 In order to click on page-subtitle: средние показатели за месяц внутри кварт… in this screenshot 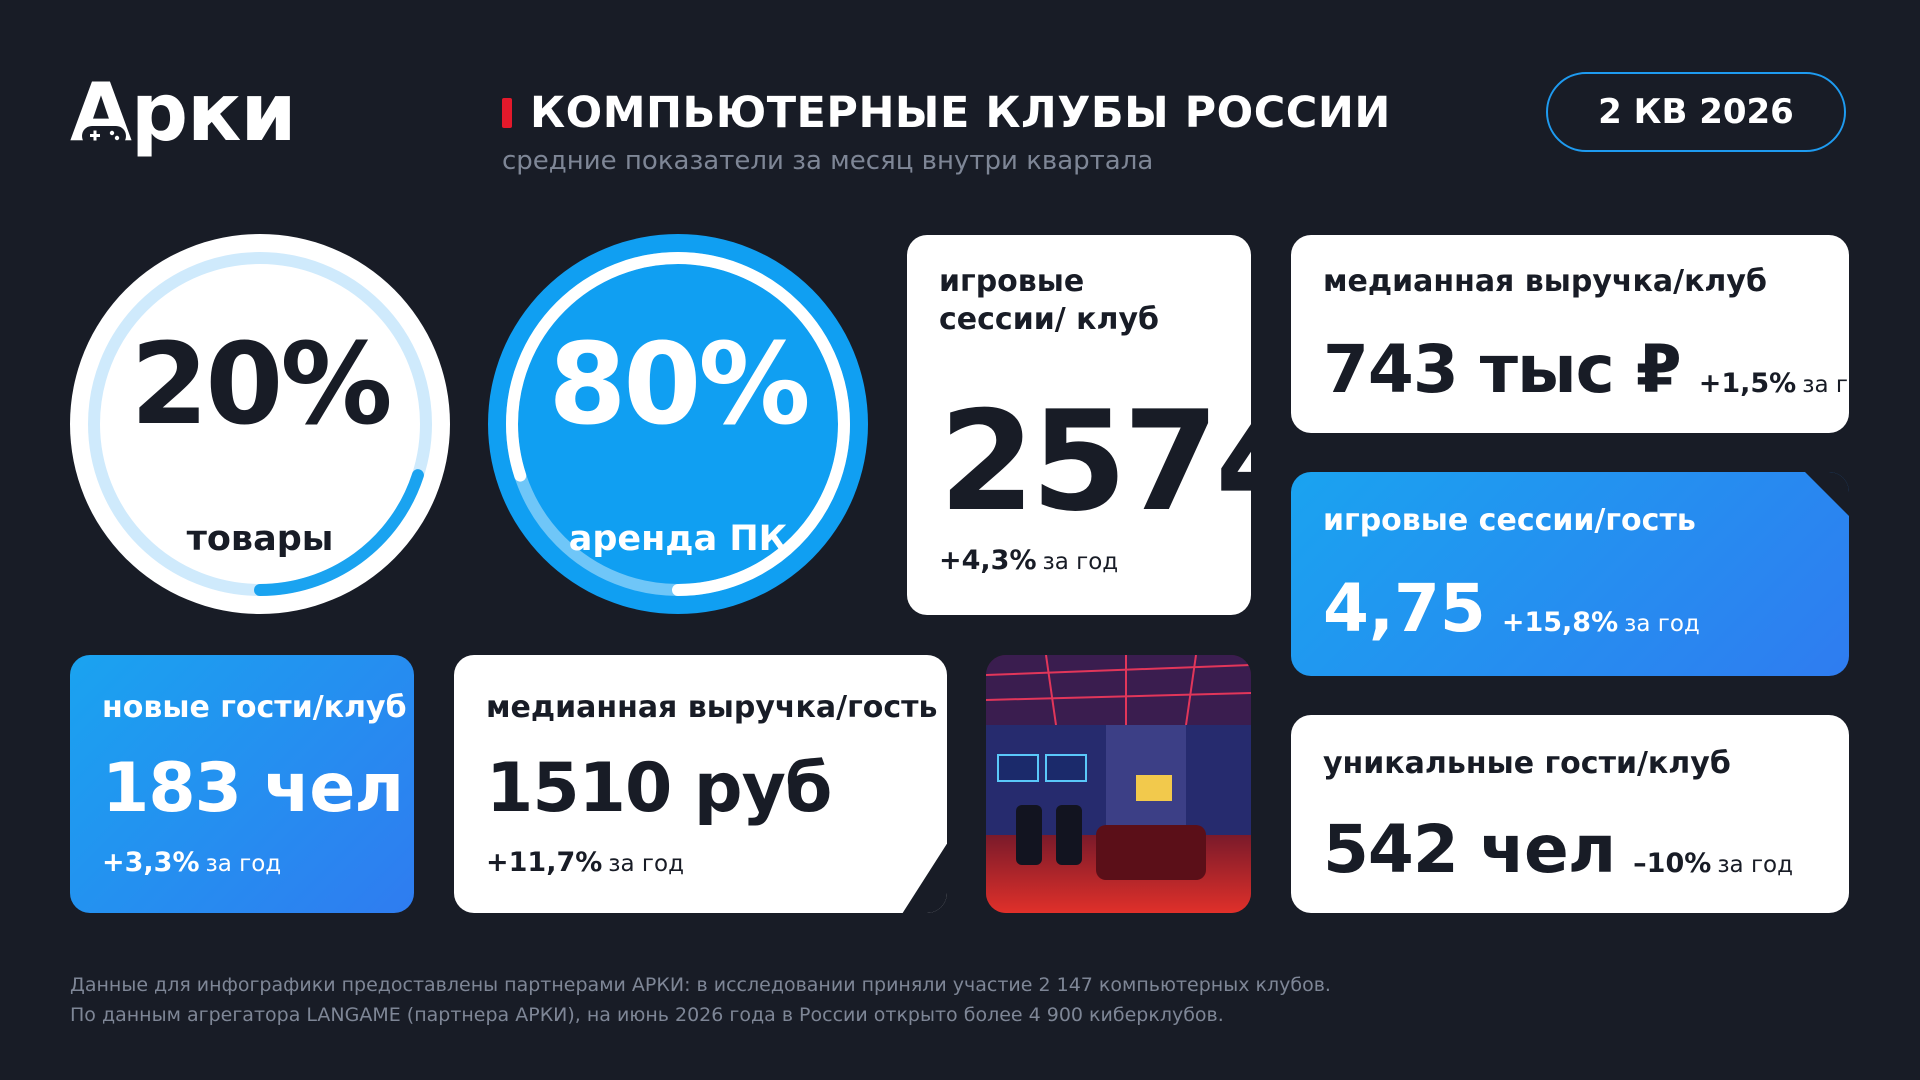, I will do `click(828, 161)`.